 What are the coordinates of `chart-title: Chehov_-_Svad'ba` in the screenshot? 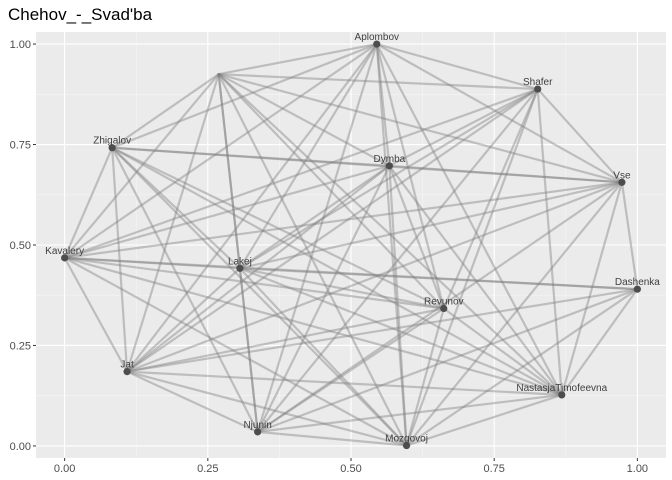 It's located at (80, 14).